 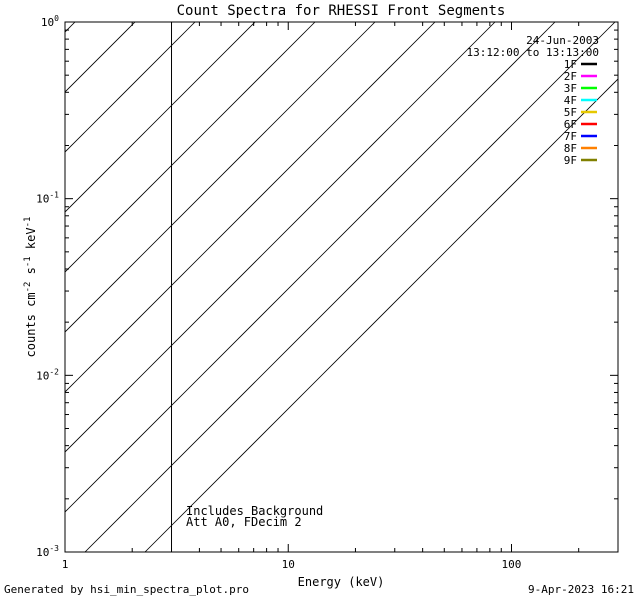 I want to click on legend-label-2F: 2F, so click(x=570, y=76).